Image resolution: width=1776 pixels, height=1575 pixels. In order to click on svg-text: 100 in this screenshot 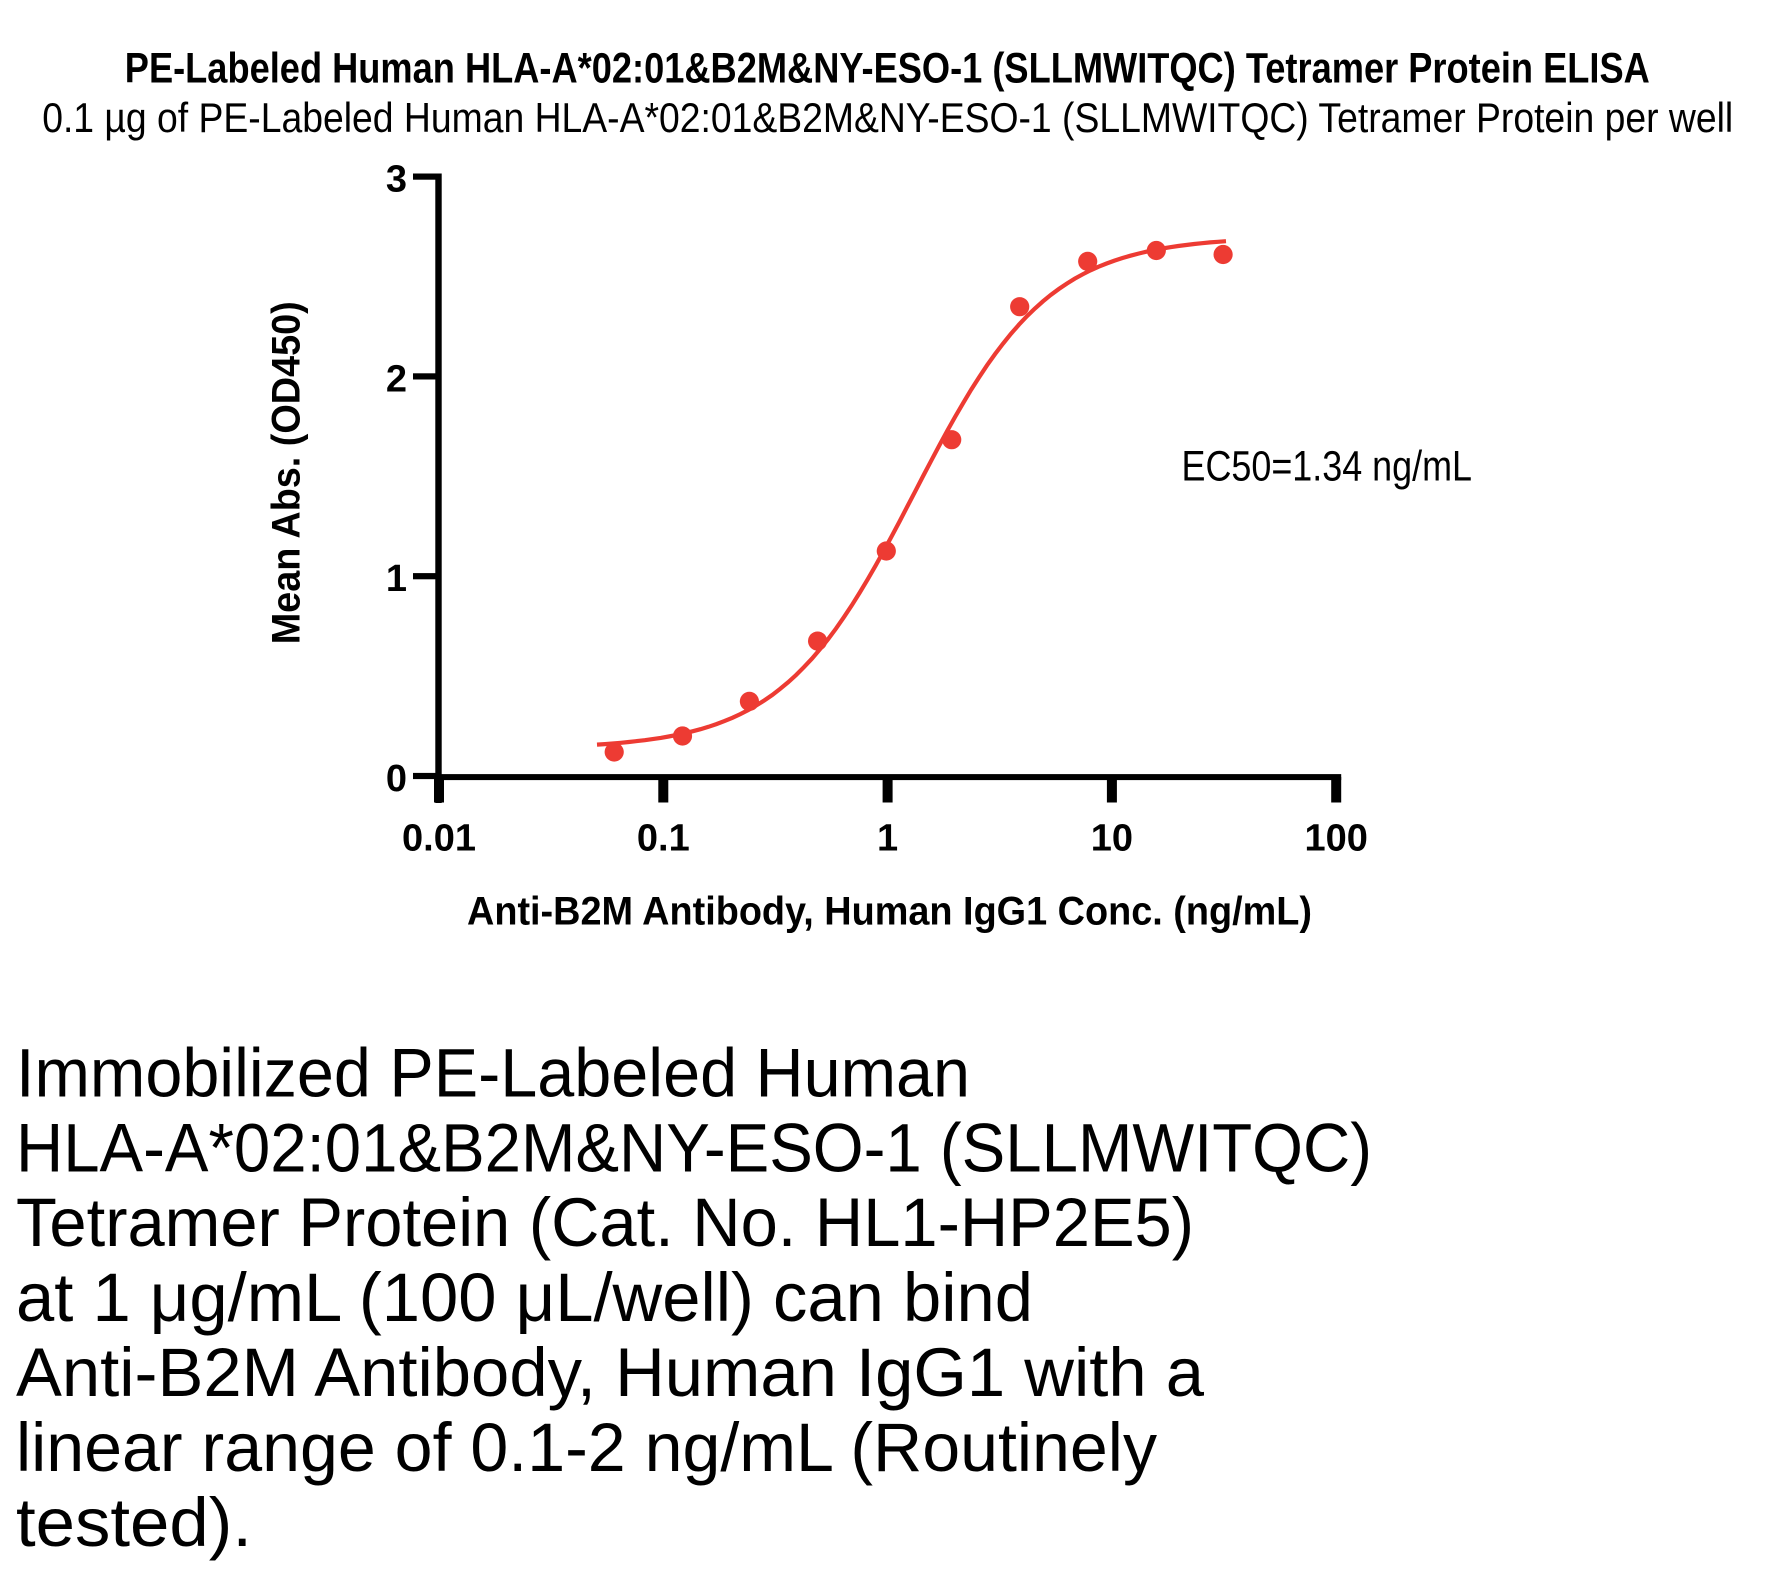, I will do `click(1335, 839)`.